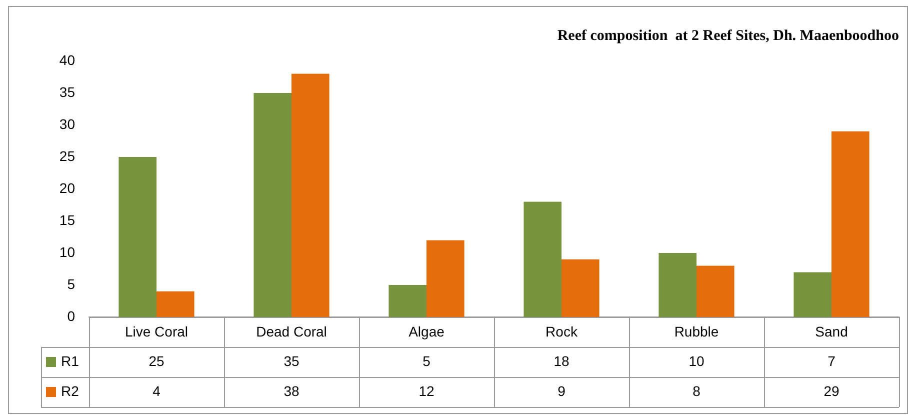 The height and width of the screenshot is (415, 908). Describe the element at coordinates (292, 360) in the screenshot. I see `data-label: 35` at that location.